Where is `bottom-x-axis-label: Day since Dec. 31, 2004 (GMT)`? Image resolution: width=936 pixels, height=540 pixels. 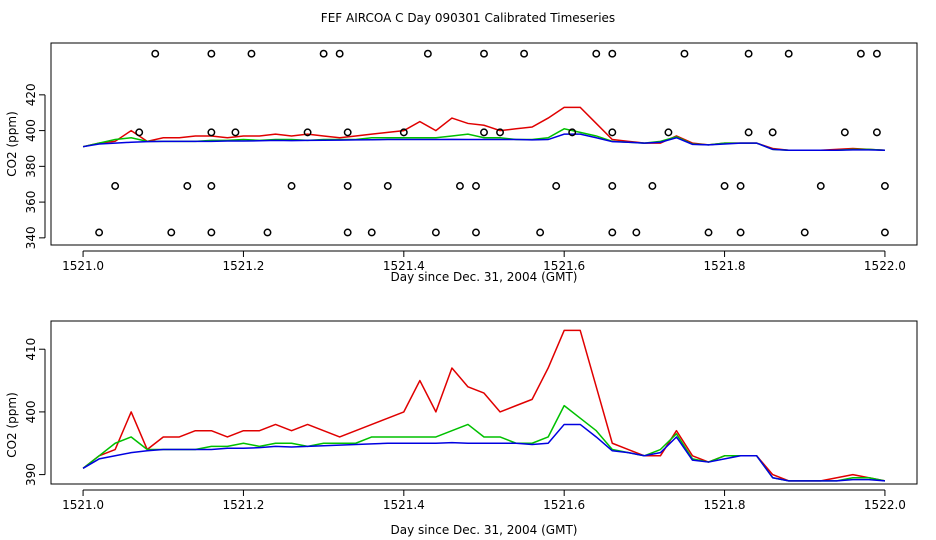
bottom-x-axis-label: Day since Dec. 31, 2004 (GMT) is located at coordinates (484, 530).